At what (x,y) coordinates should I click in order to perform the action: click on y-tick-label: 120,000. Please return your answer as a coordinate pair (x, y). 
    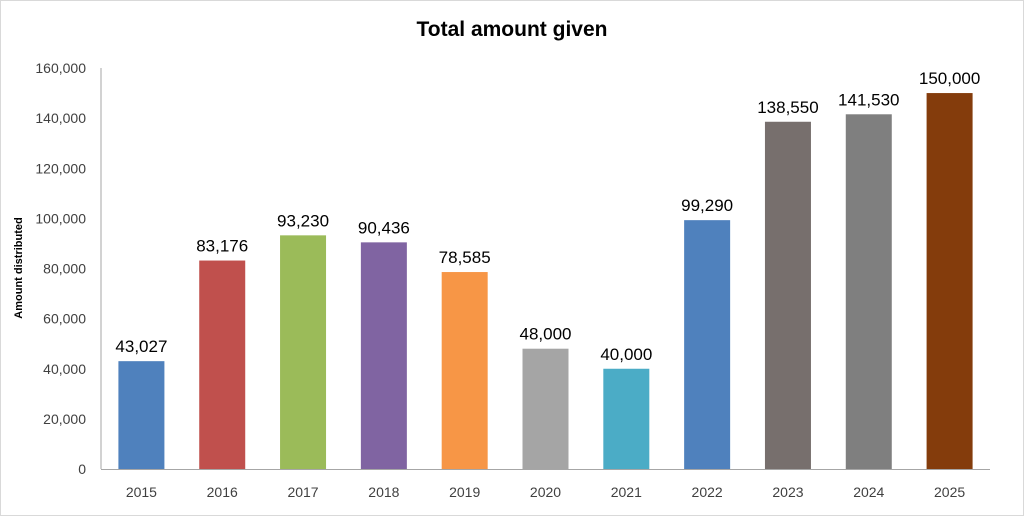
    Looking at the image, I should click on (60, 168).